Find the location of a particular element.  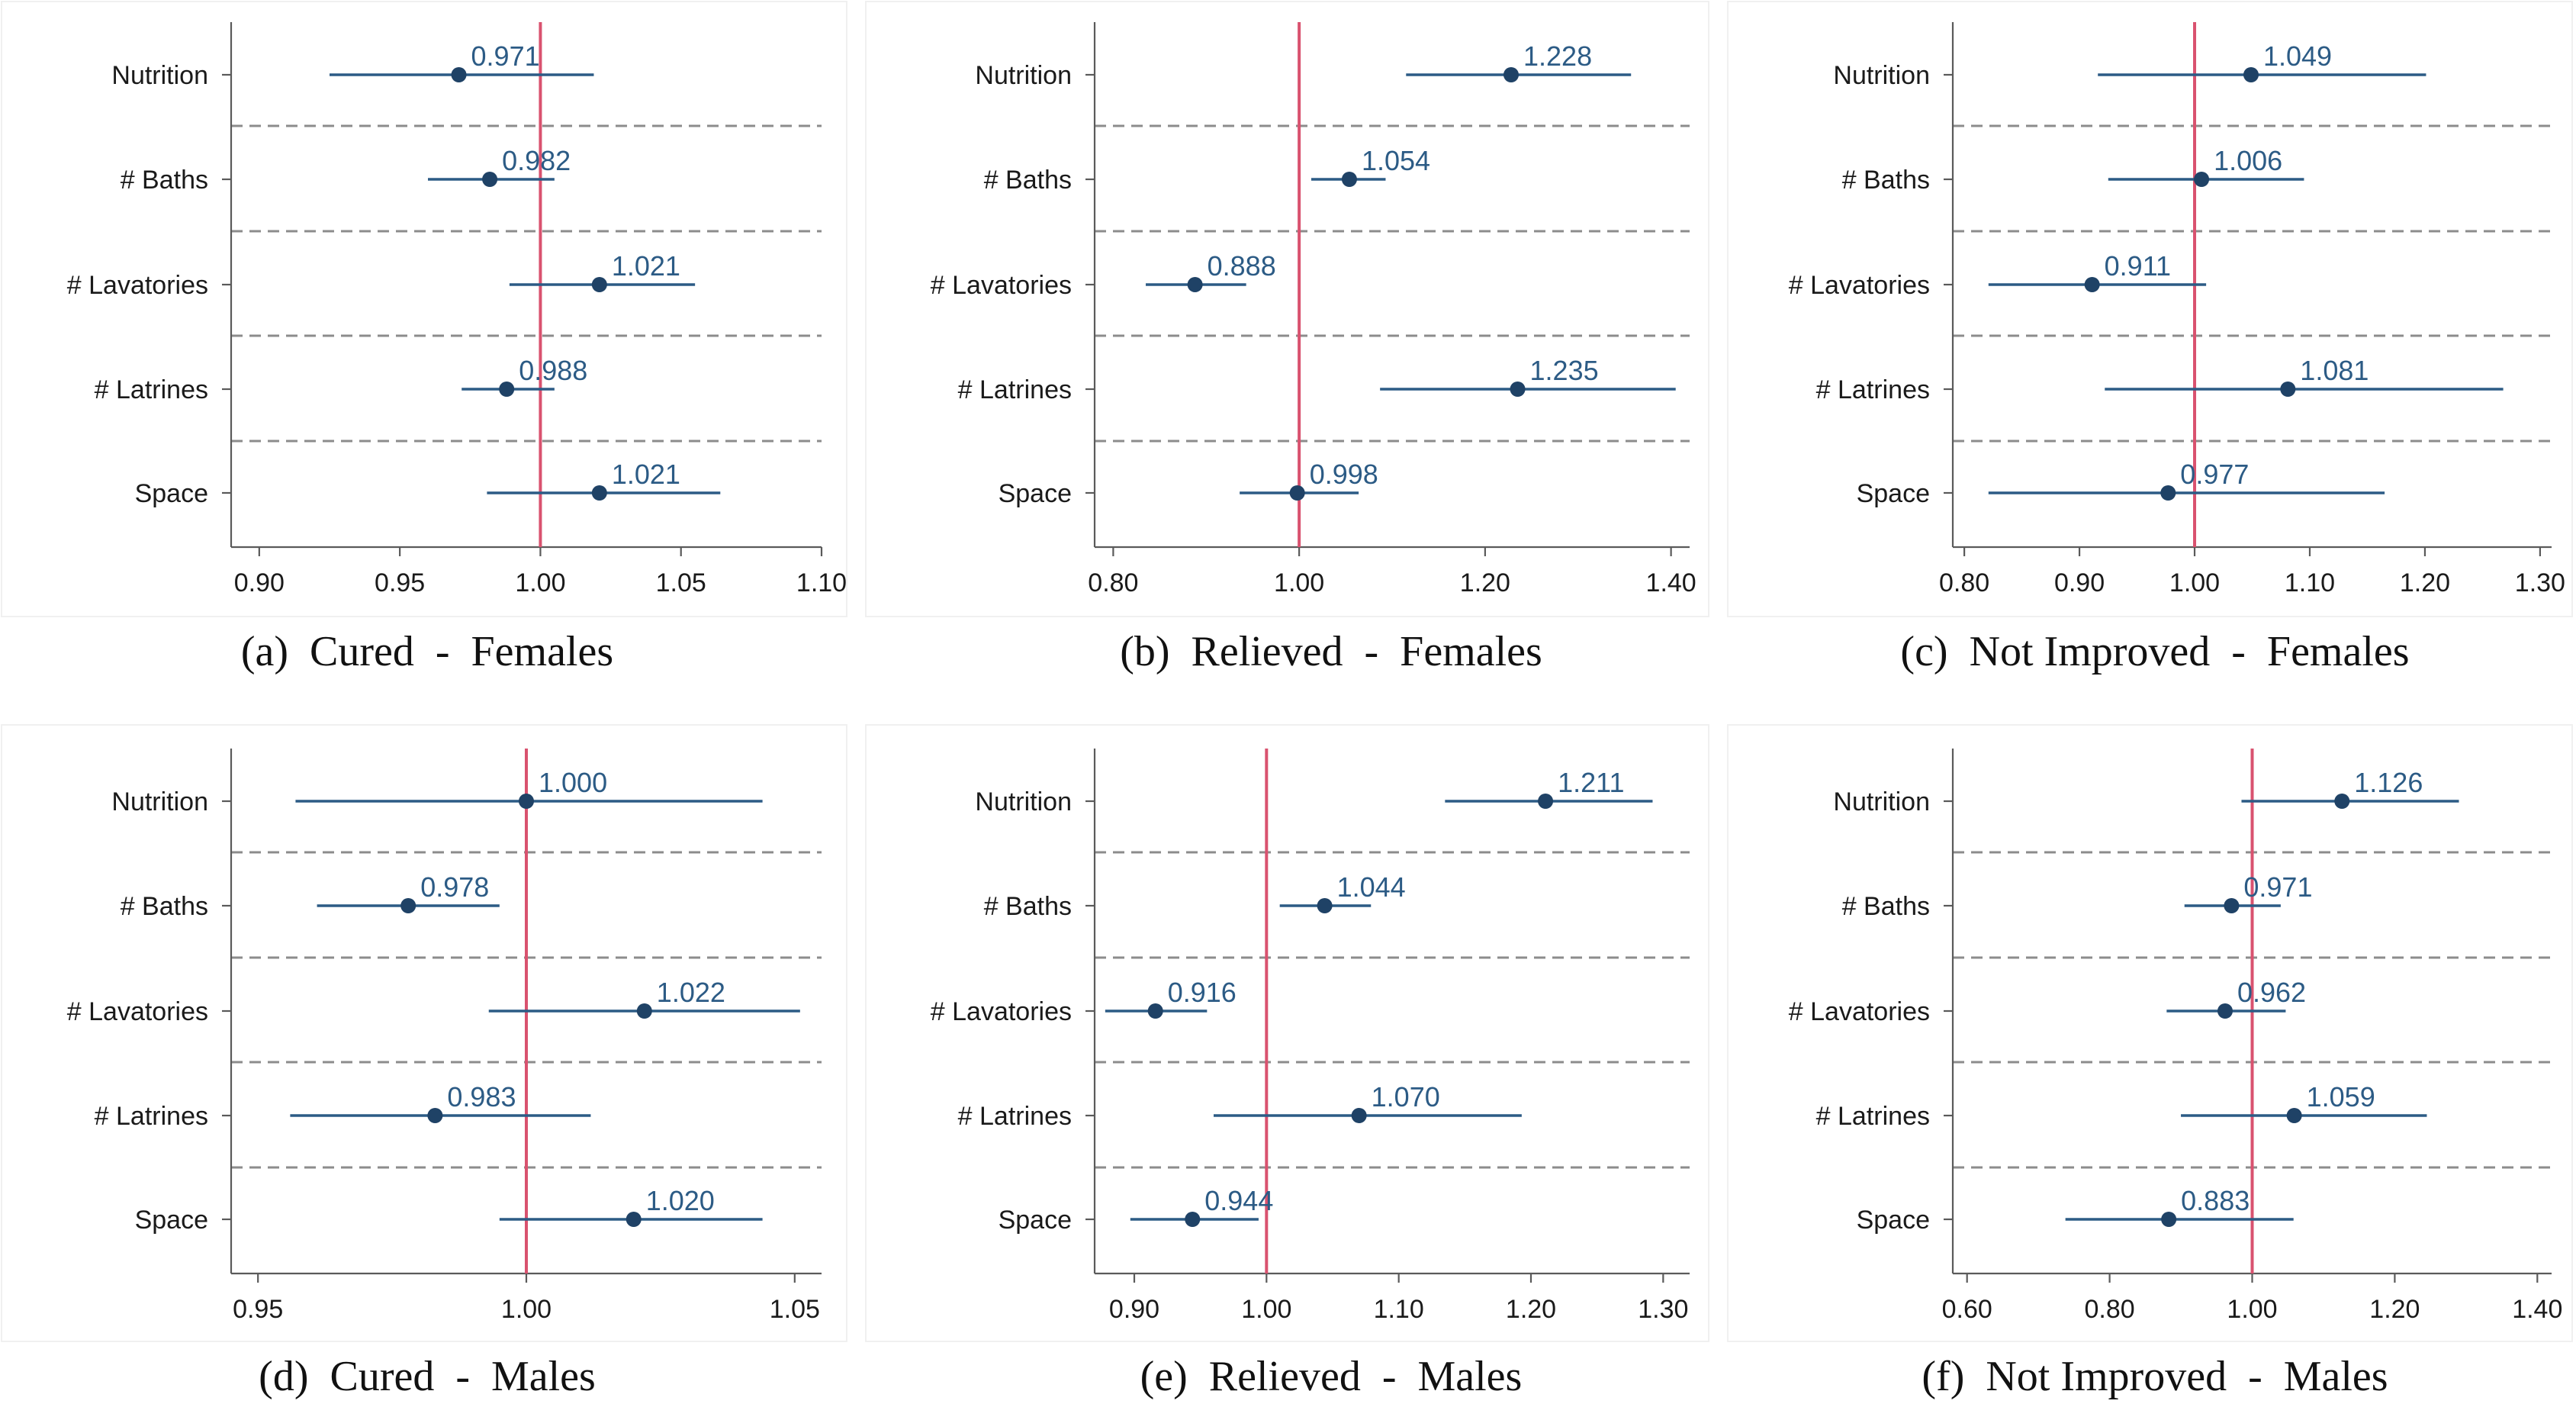

estimate-label: 1.000 is located at coordinates (573, 782).